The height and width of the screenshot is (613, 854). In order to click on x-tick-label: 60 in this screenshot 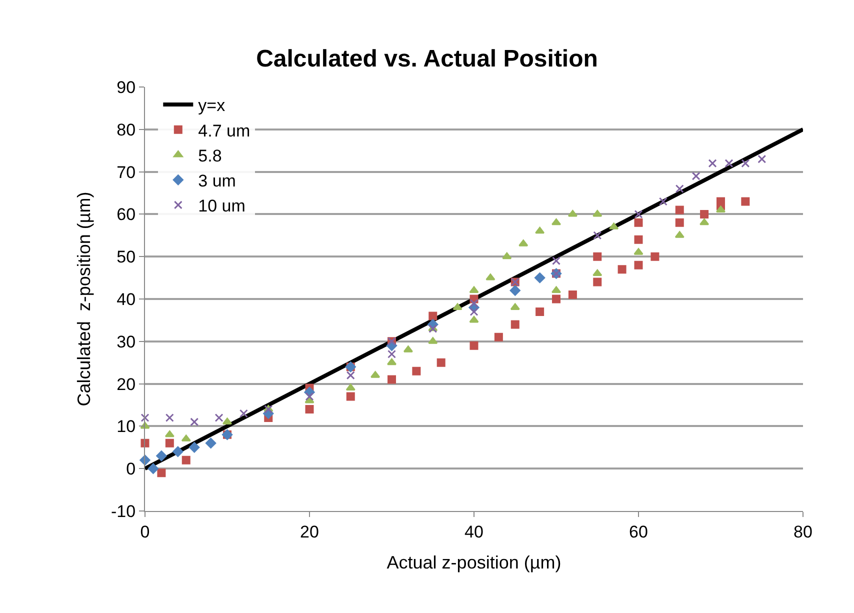, I will do `click(638, 532)`.